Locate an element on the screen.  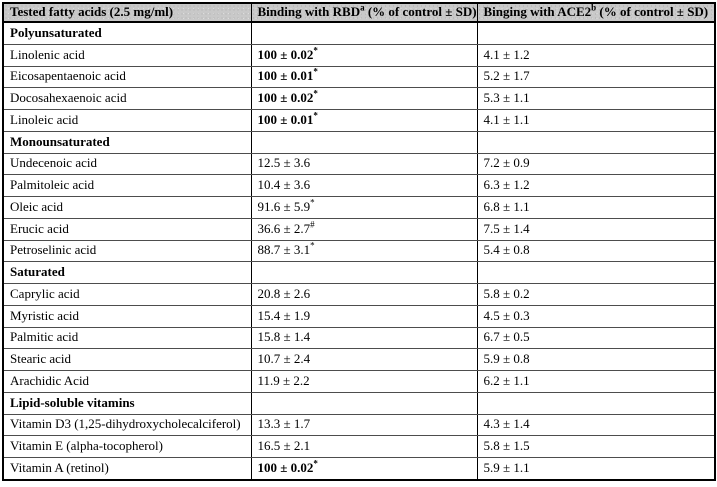
compound-name-cell: Vitamin E (alpha-tocopherol) is located at coordinates (127, 447).